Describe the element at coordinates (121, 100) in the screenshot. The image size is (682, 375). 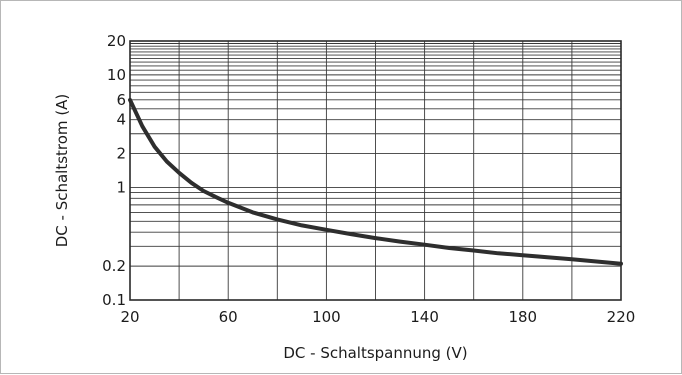
I see `y-tick-label: 6` at that location.